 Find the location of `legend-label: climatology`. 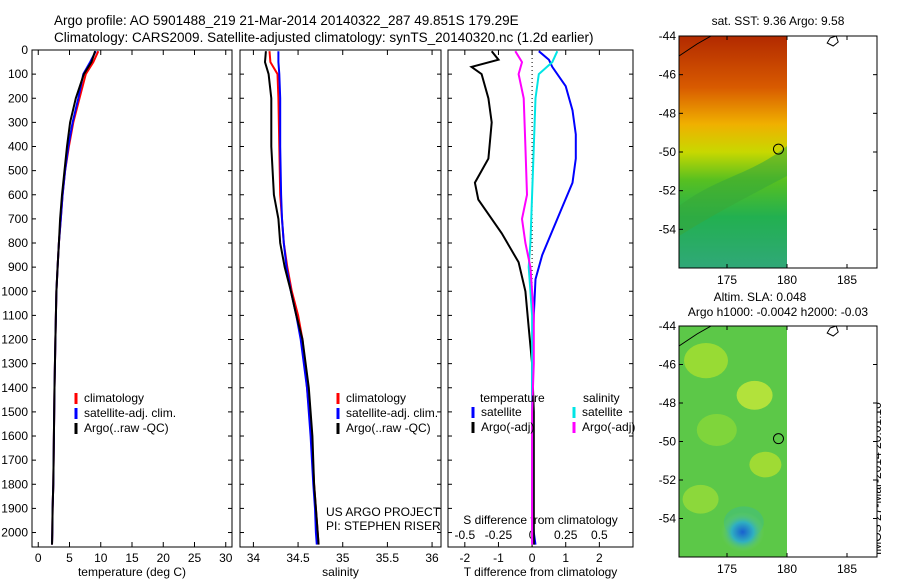

legend-label: climatology is located at coordinates (376, 398).